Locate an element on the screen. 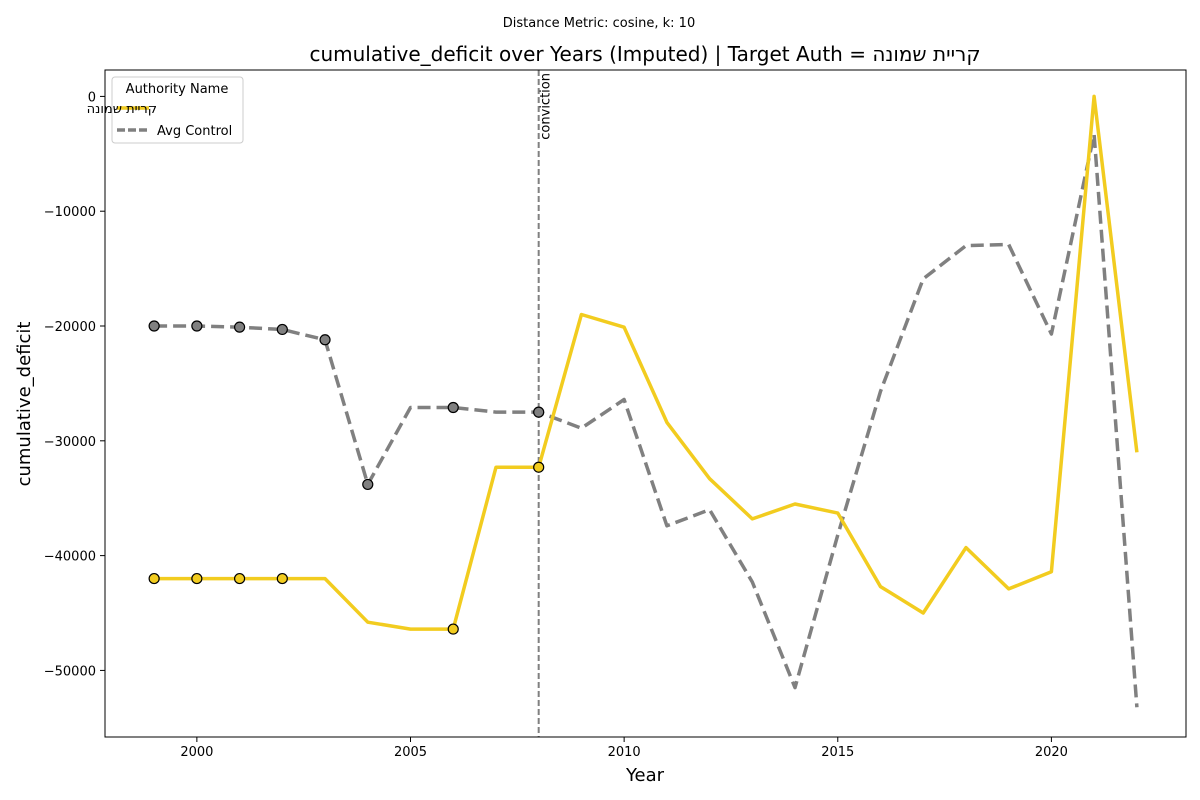  y-tick-label: −40000 is located at coordinates (70, 557).